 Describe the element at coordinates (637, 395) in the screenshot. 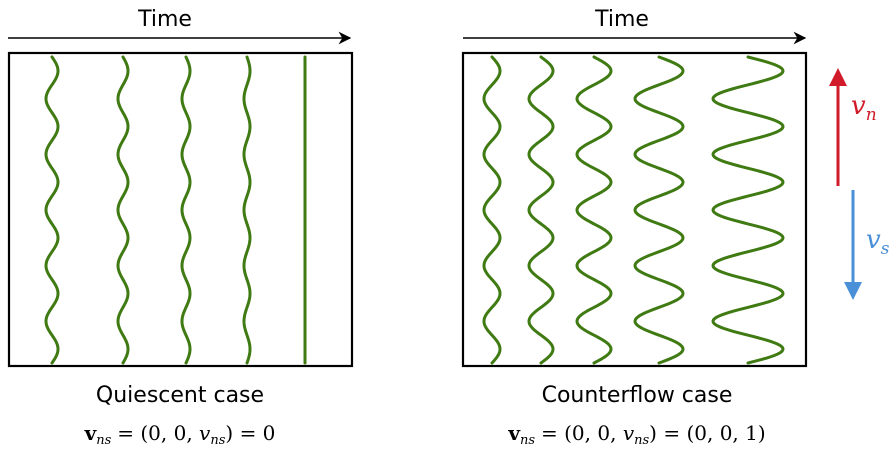

I see `counterflow-case-label: Counterflow case` at that location.